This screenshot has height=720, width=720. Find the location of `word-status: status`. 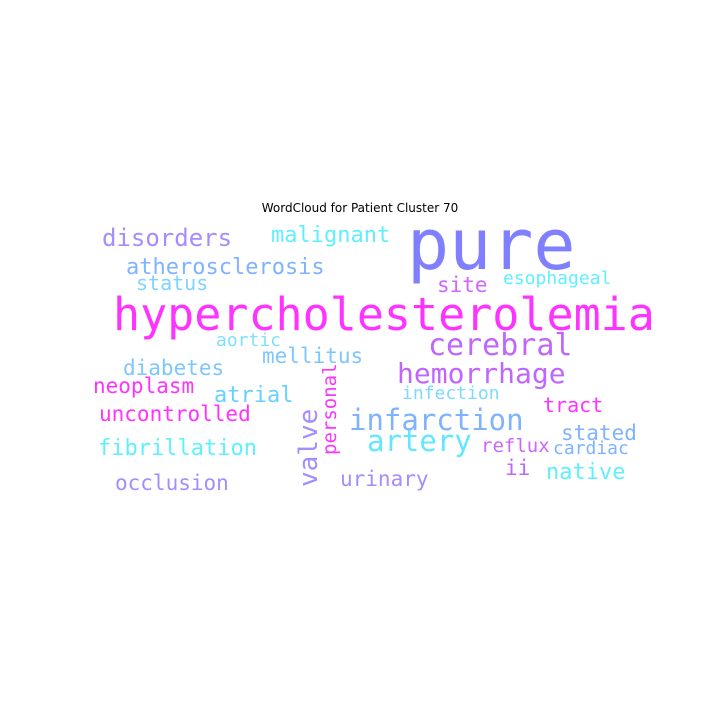

word-status: status is located at coordinates (172, 283).